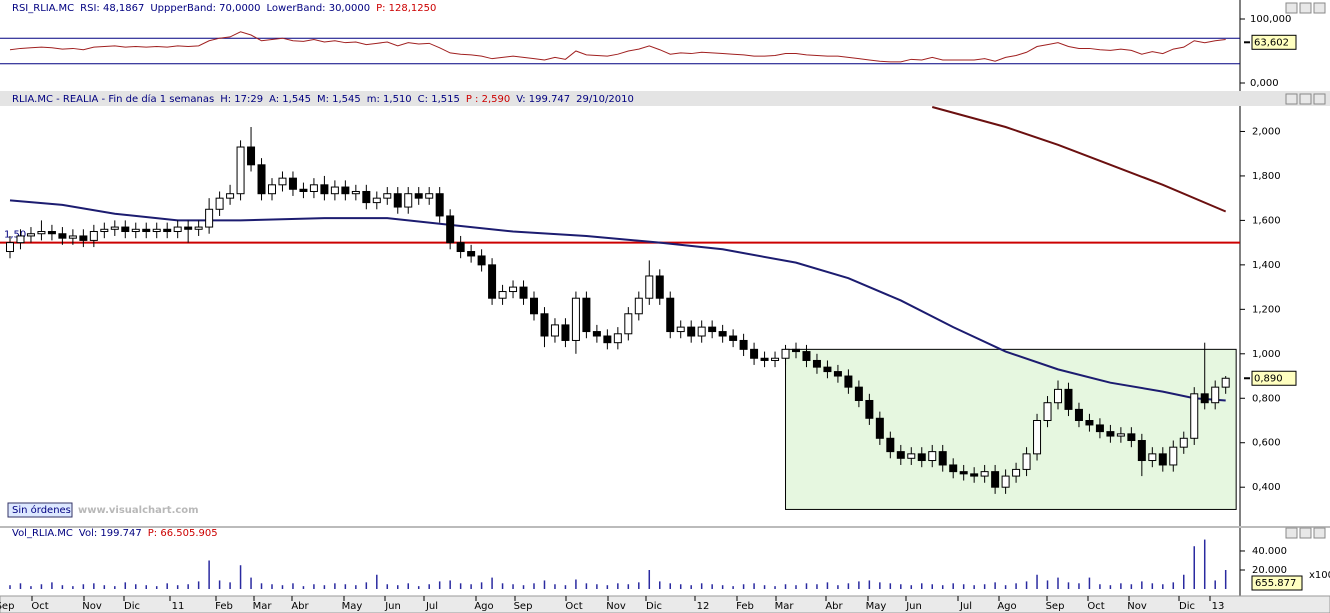 This screenshot has width=1330, height=613. Describe the element at coordinates (665, 98) in the screenshot. I see `header-bar` at that location.